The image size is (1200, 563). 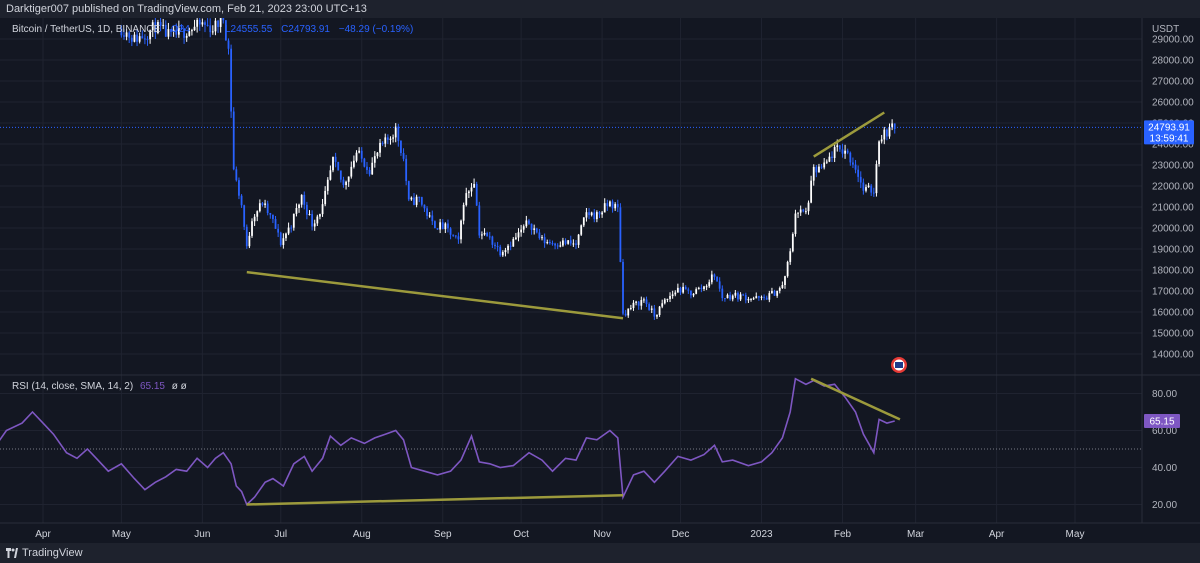 What do you see at coordinates (761, 534) in the screenshot?
I see `x-tick-label: 2023` at bounding box center [761, 534].